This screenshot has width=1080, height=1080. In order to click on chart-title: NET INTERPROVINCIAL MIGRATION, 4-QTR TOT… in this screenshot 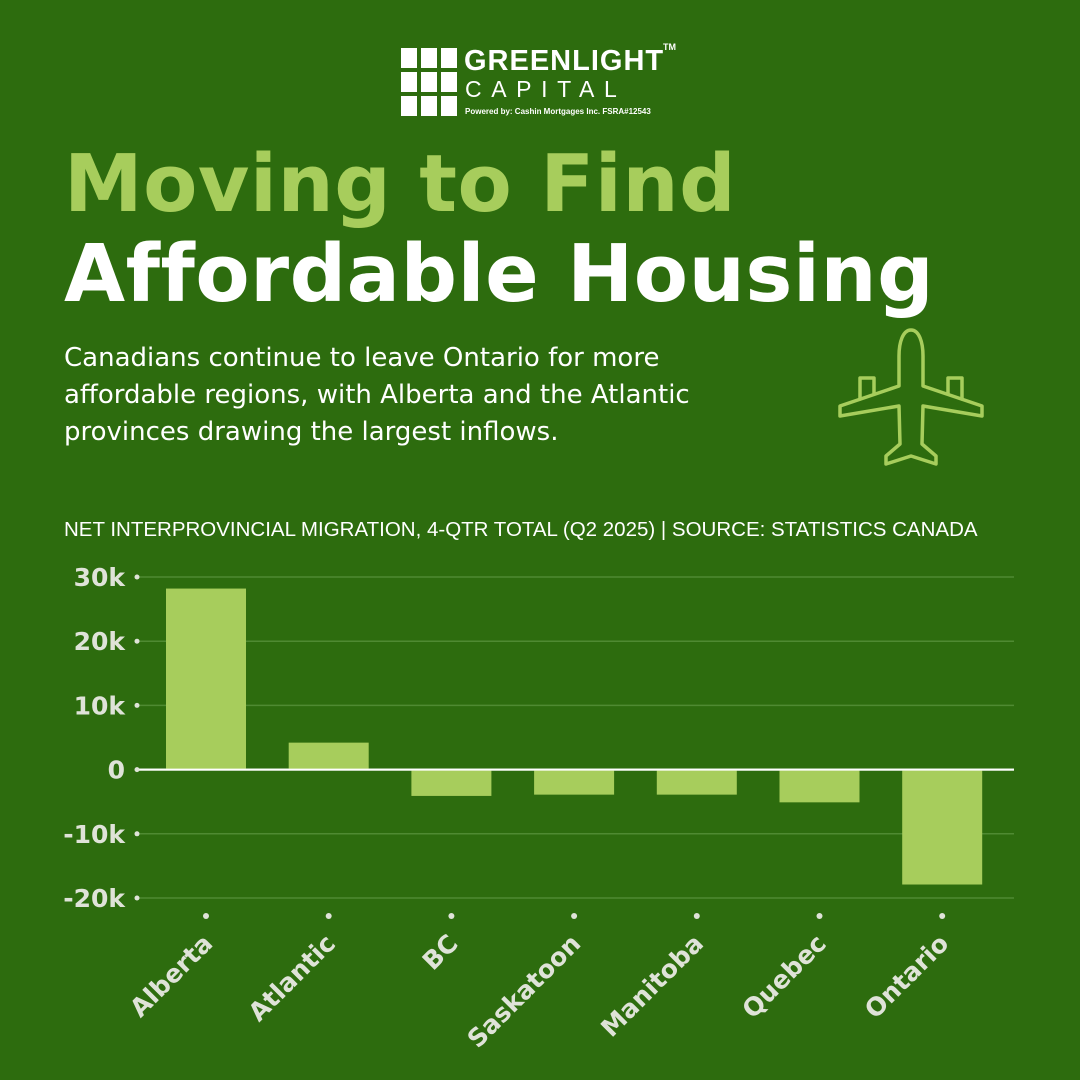, I will do `click(521, 529)`.